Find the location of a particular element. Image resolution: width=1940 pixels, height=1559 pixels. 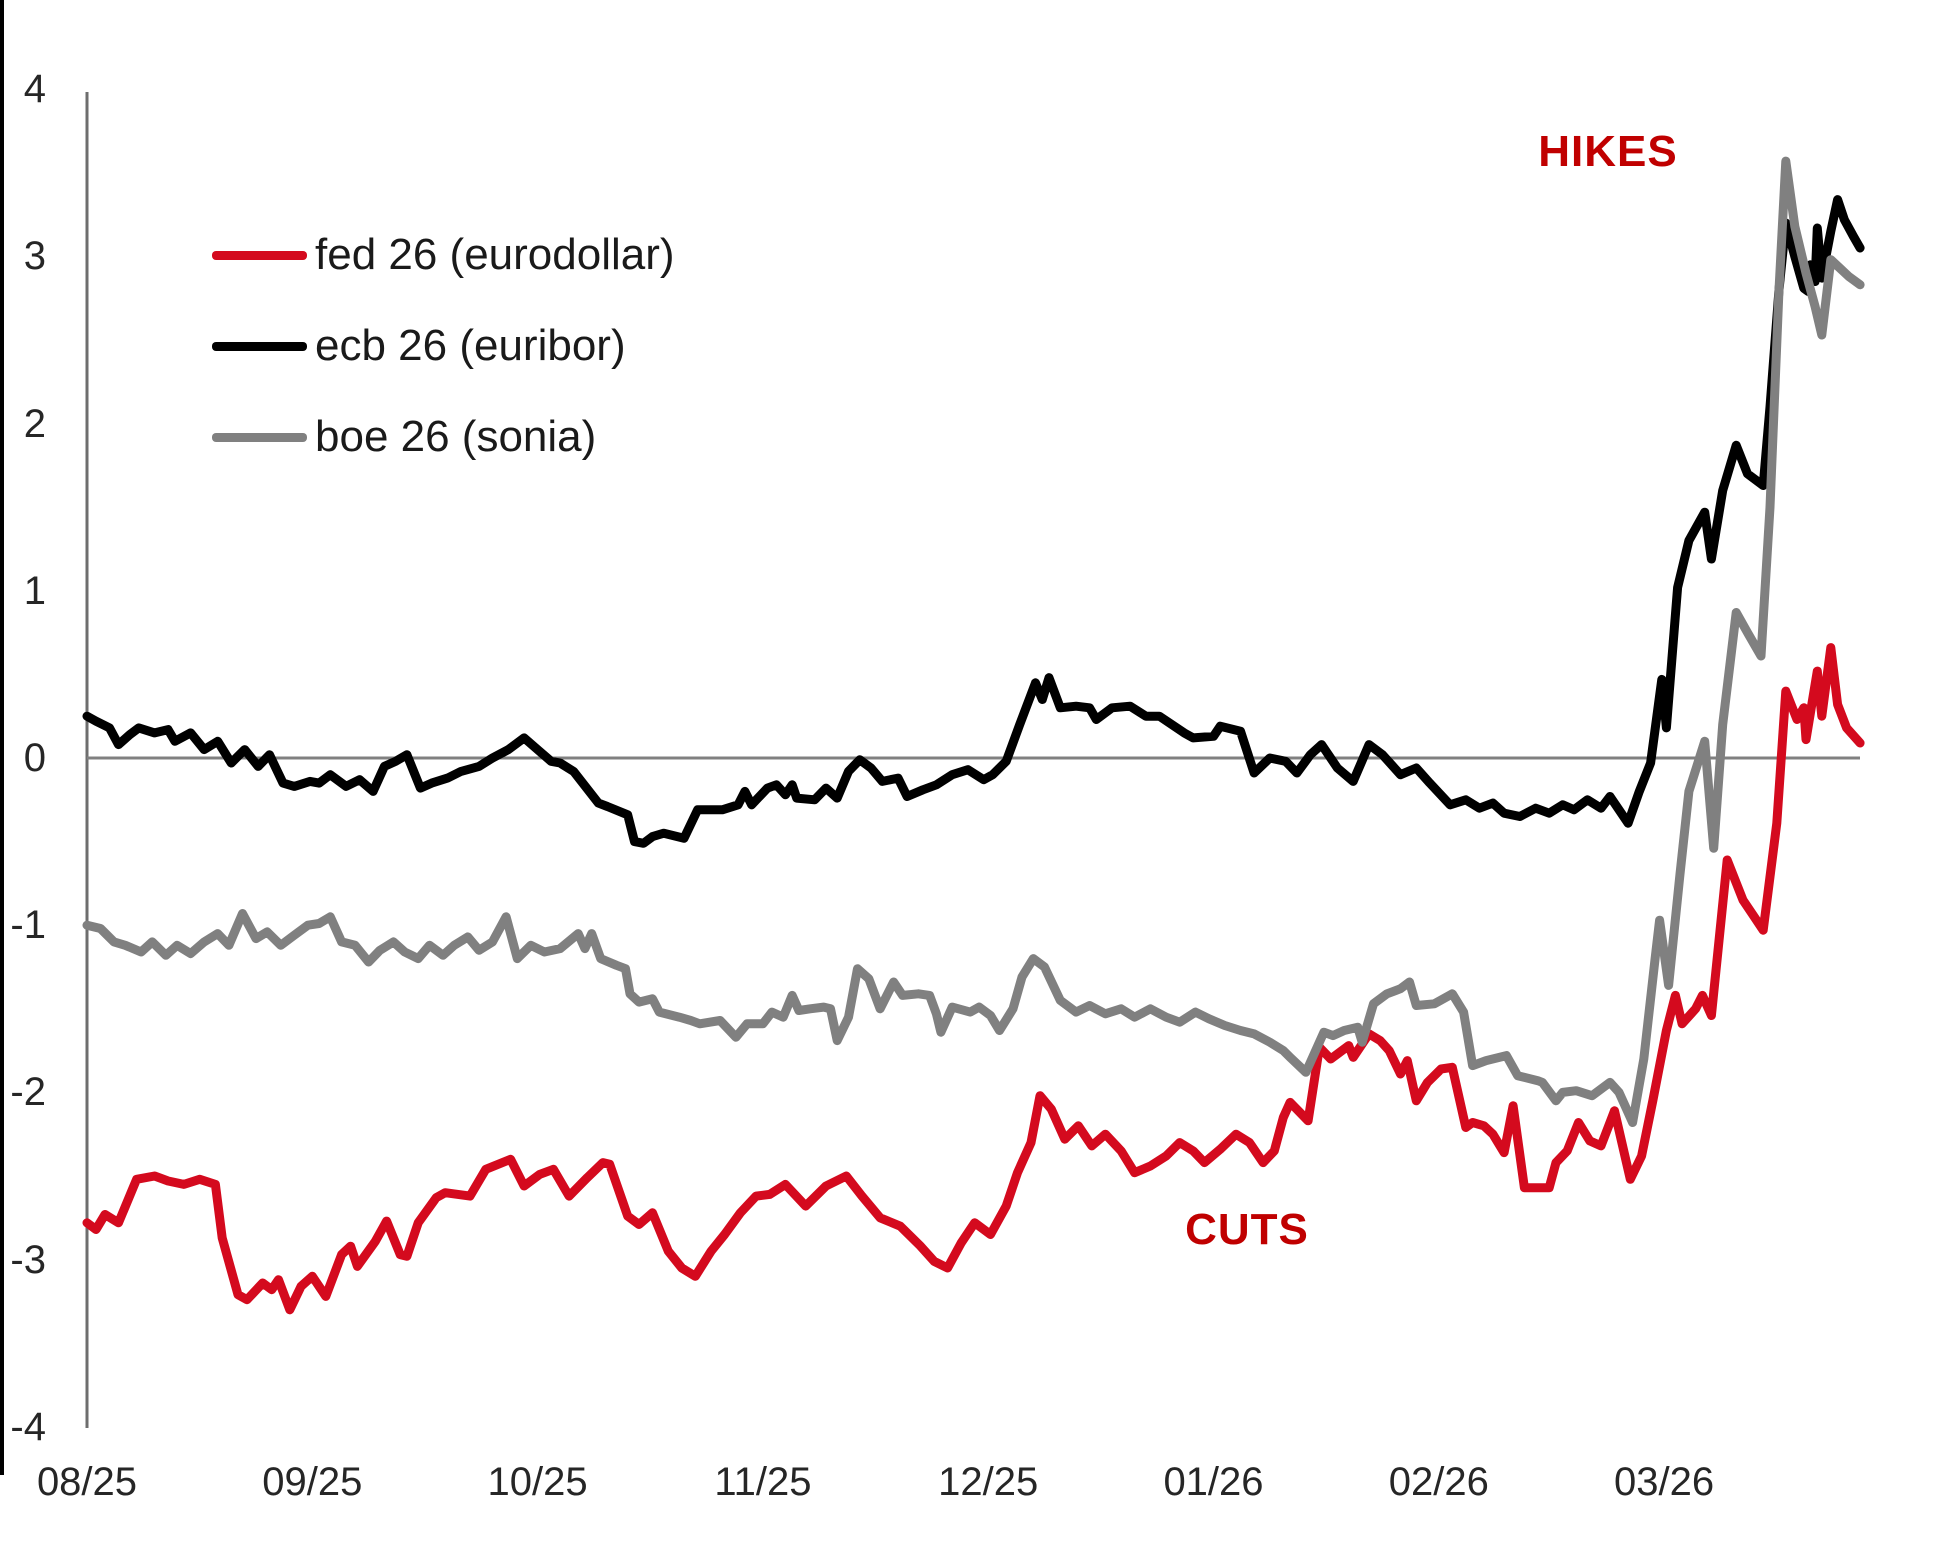

y-tick-label: 4 is located at coordinates (34, 89).